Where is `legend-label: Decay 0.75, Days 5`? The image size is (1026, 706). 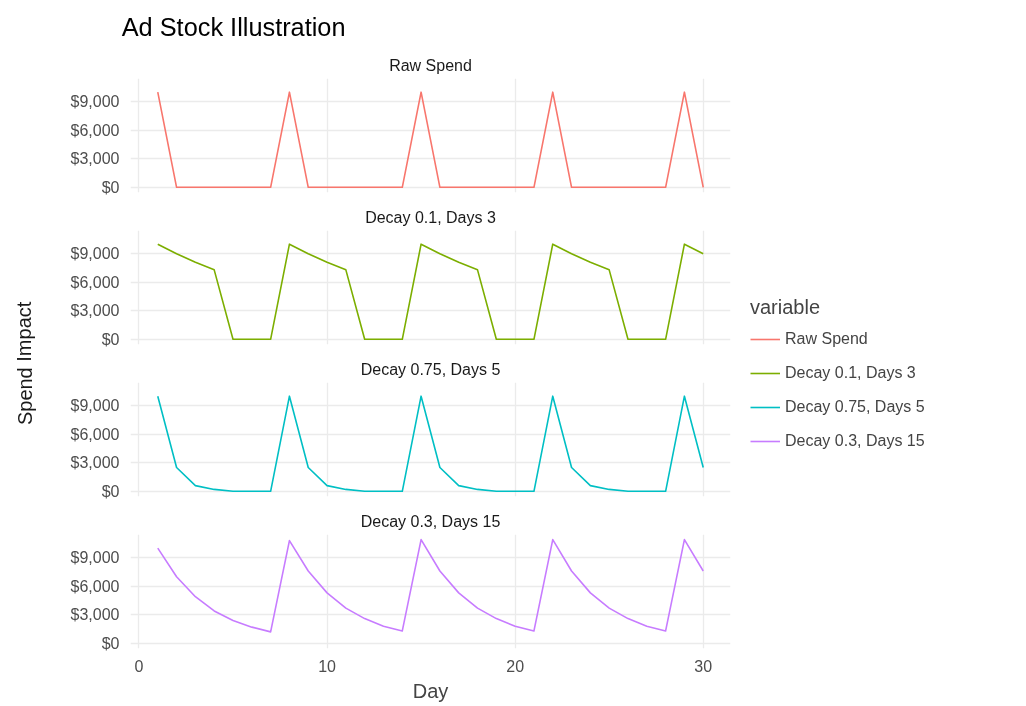 legend-label: Decay 0.75, Days 5 is located at coordinates (855, 407).